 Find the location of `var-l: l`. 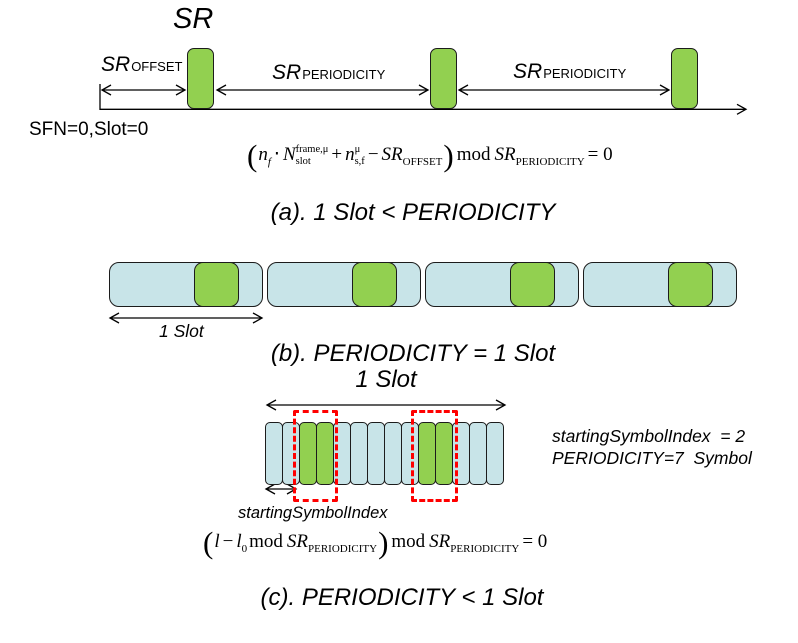

var-l: l is located at coordinates (217, 541).